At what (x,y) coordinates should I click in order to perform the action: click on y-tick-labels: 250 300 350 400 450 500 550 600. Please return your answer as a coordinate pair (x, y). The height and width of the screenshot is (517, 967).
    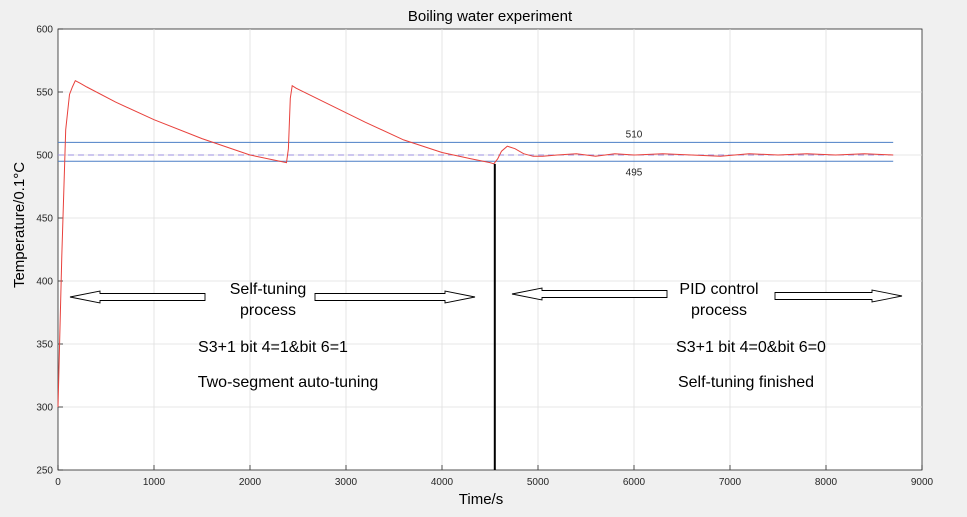
    Looking at the image, I should click on (44, 251).